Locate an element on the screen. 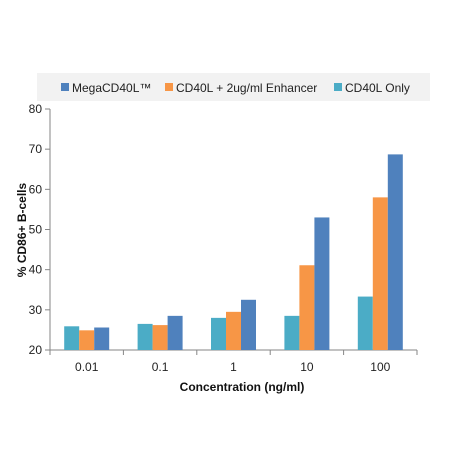 This screenshot has width=450, height=450. y-axis: 20 30 40 50 60 70 80 is located at coordinates (40, 229).